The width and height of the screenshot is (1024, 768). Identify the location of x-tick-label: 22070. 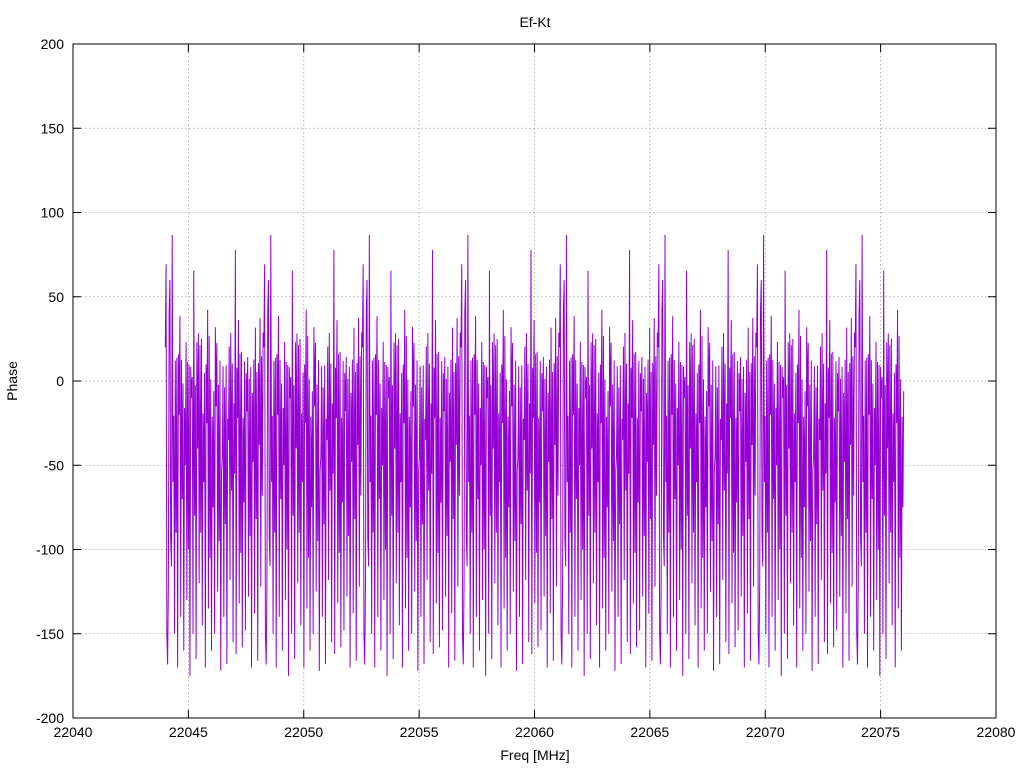
(765, 732).